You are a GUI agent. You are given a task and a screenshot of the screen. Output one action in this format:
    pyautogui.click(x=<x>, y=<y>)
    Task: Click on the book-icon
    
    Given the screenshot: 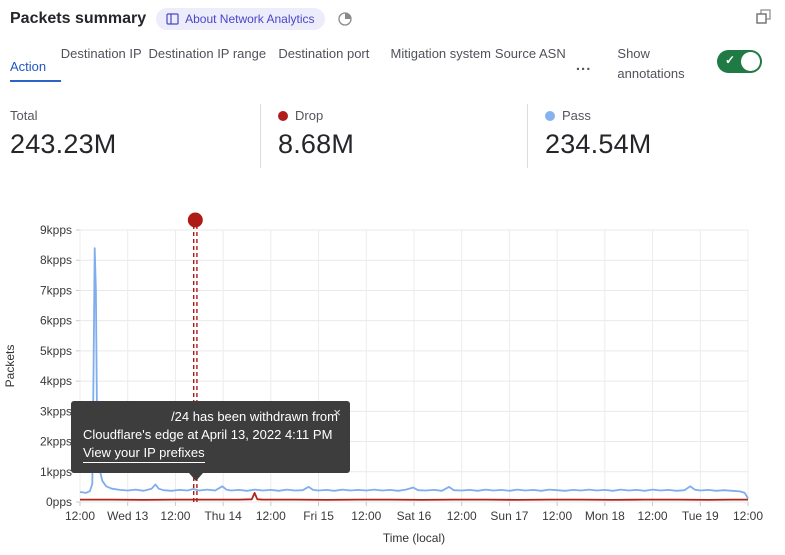 What is the action you would take?
    pyautogui.click(x=172, y=19)
    